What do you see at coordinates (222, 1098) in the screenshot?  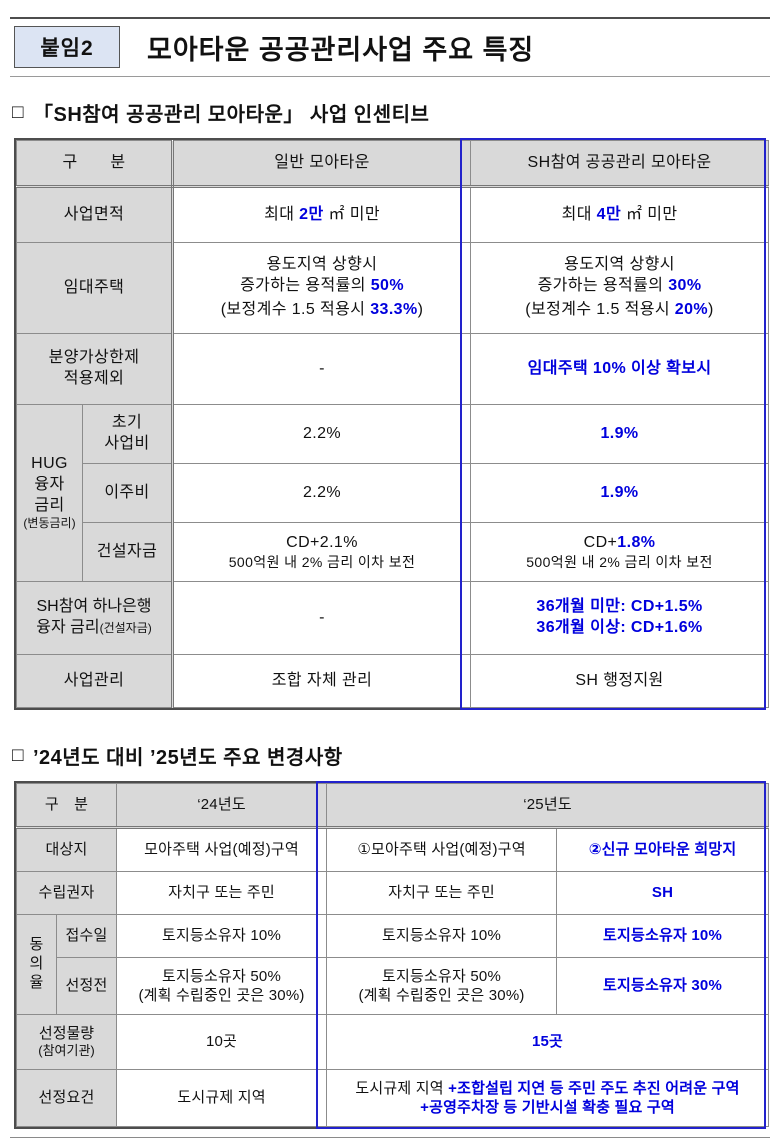 I see `t2-criteria-2024: 도시규제 지역` at bounding box center [222, 1098].